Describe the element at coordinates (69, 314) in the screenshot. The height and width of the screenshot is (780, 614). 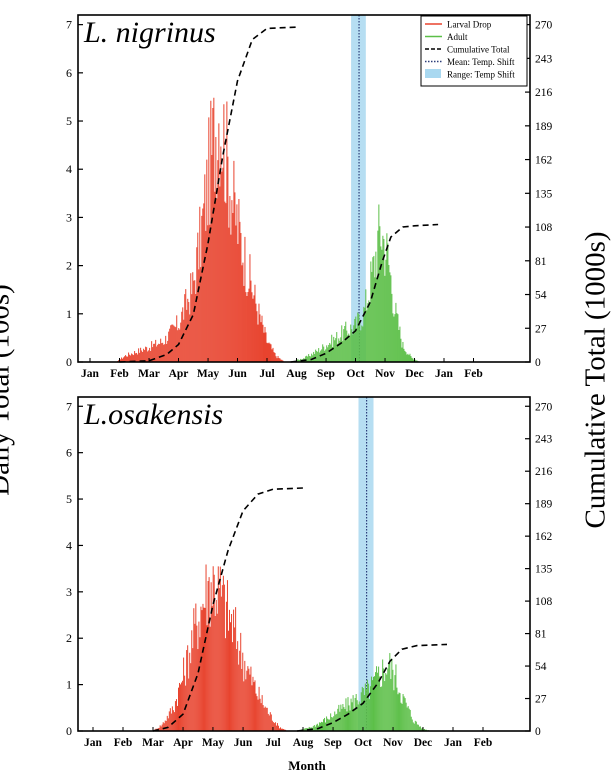
I see `panel-1-left-tick-label: 1` at that location.